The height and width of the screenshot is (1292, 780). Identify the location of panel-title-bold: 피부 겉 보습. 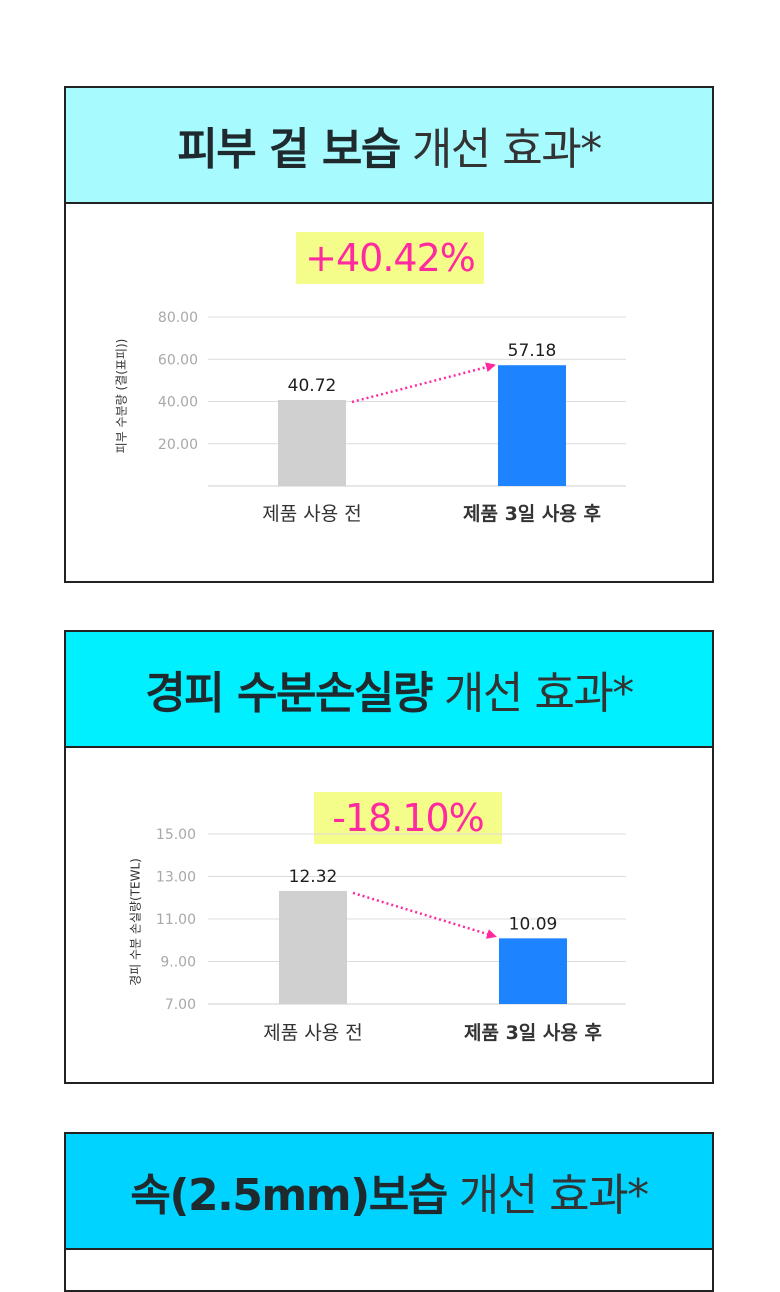
(289, 149).